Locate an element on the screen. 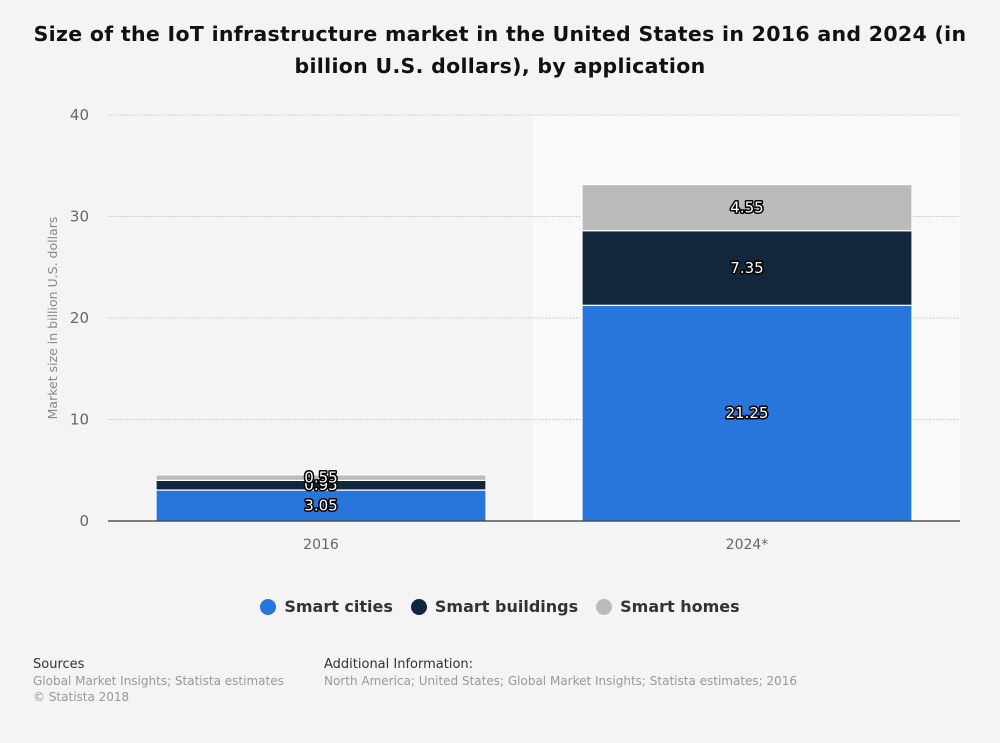  legend-item-smart-cities: Smart cities is located at coordinates (326, 606).